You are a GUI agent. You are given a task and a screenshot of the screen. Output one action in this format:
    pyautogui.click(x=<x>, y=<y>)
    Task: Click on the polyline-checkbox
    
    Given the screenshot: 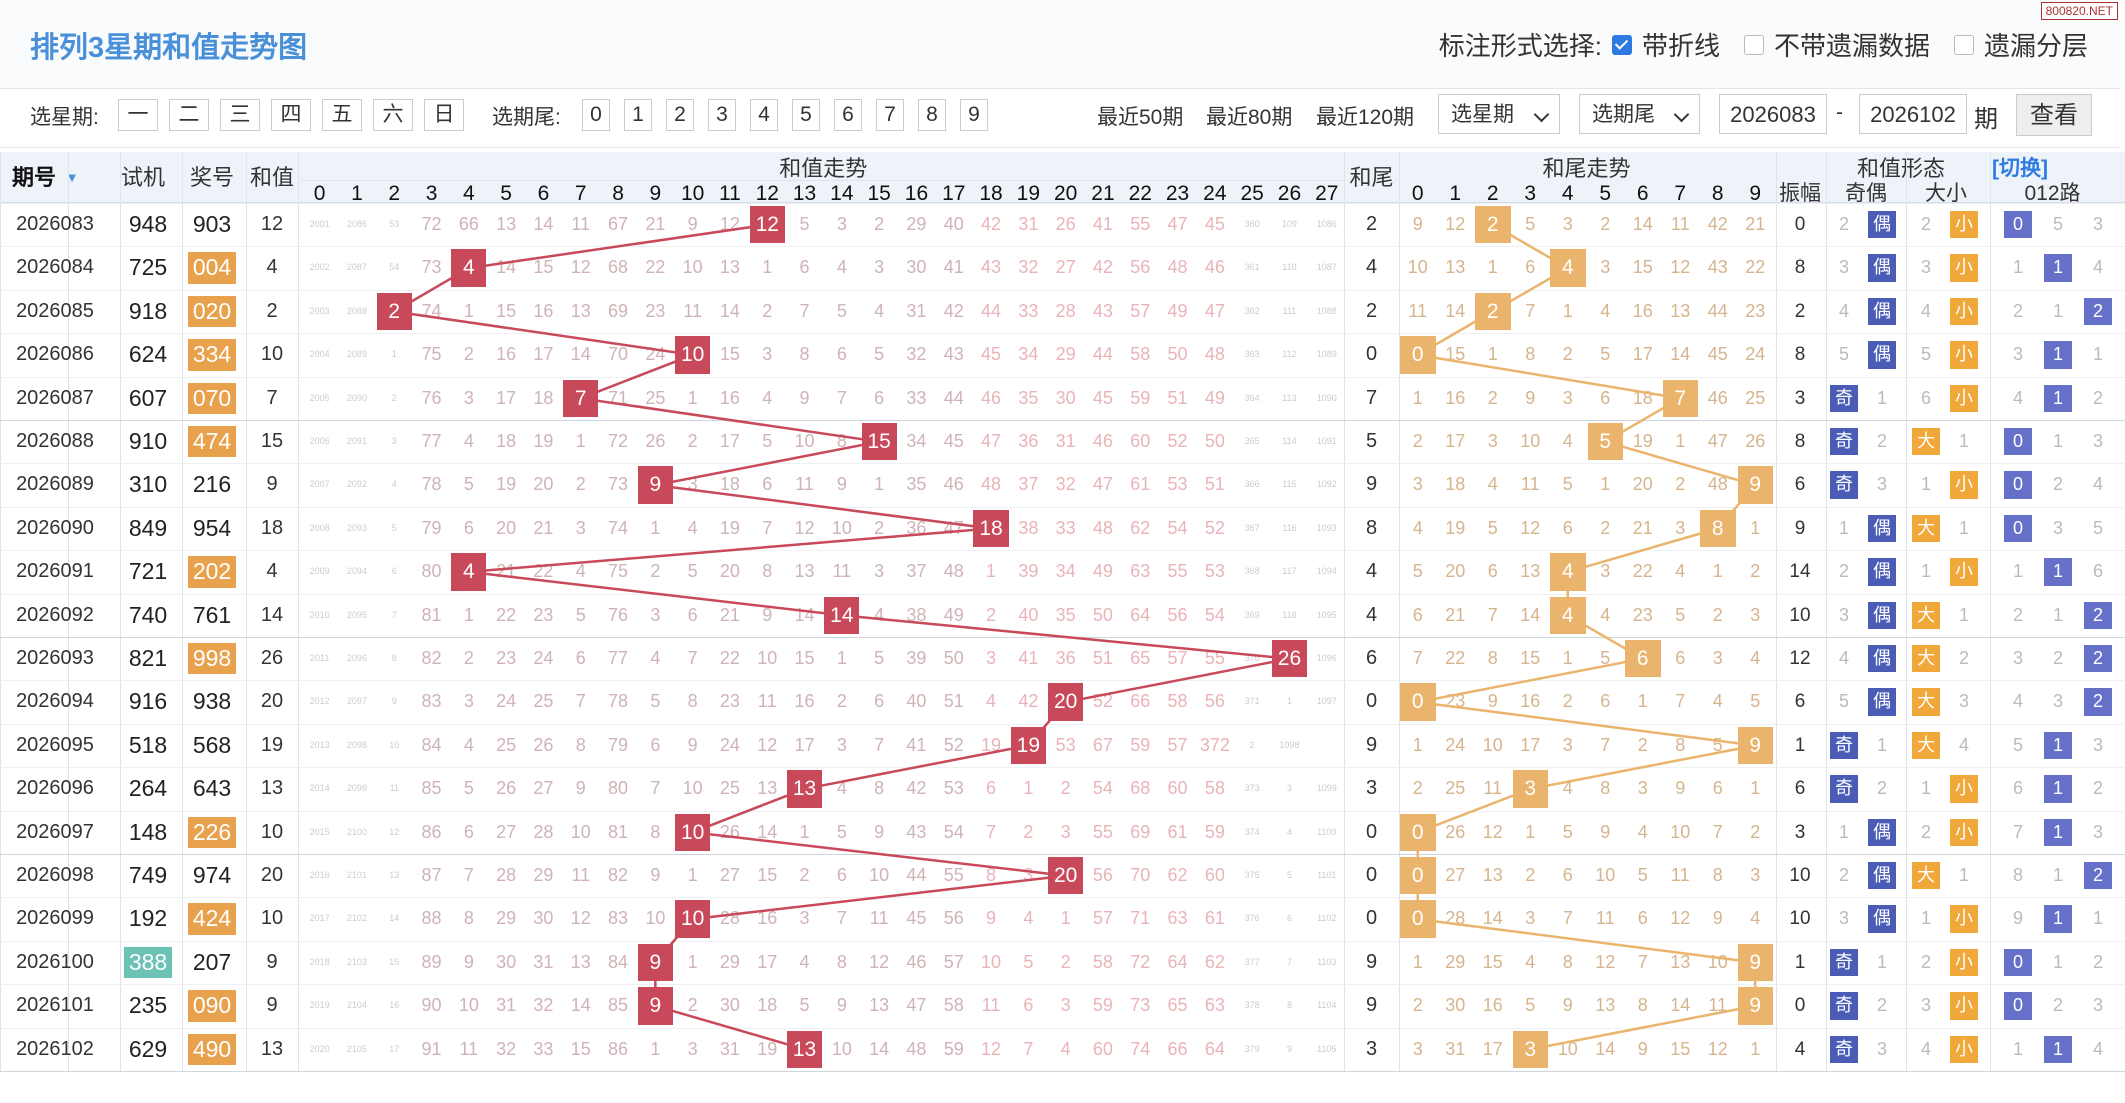 What is the action you would take?
    pyautogui.click(x=1621, y=44)
    